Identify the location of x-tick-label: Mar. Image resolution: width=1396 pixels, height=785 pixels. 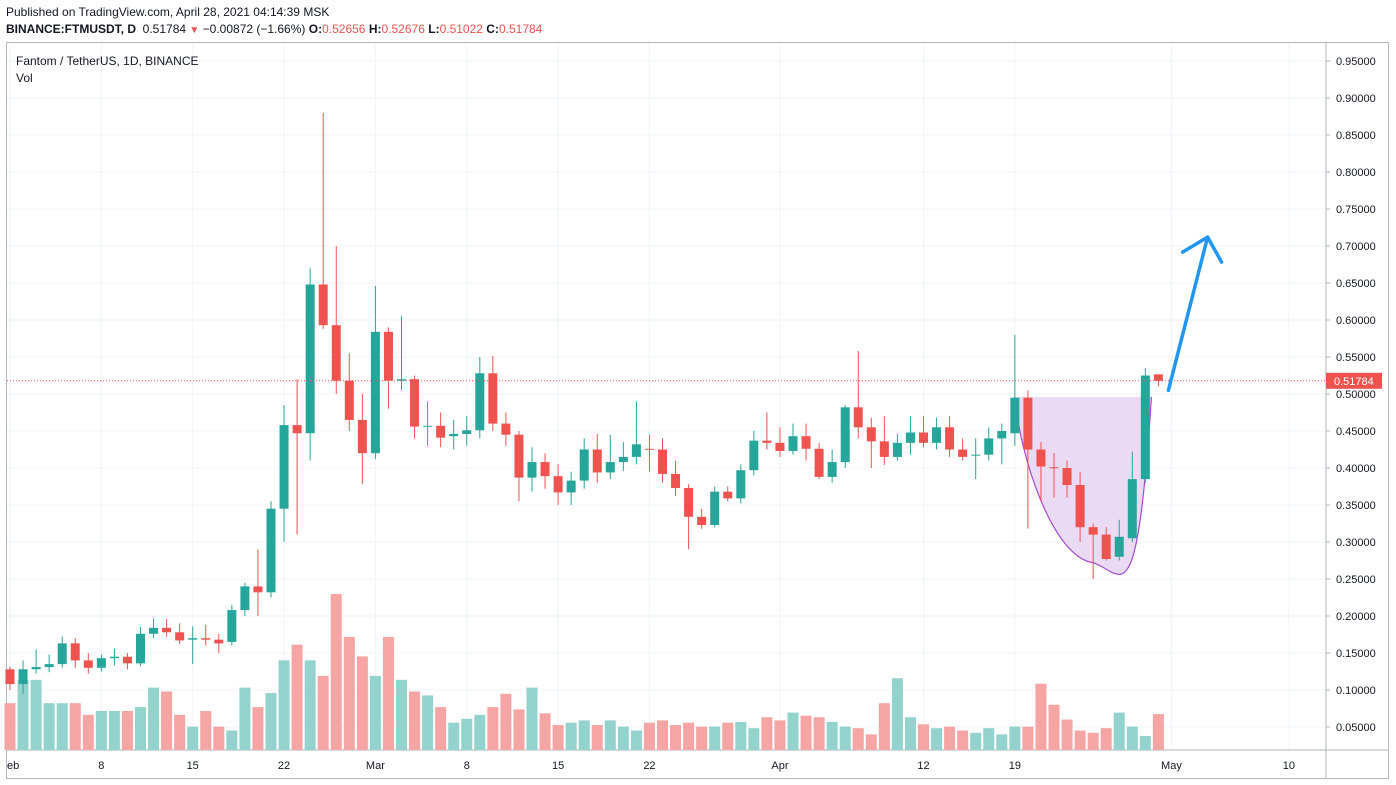
(375, 766).